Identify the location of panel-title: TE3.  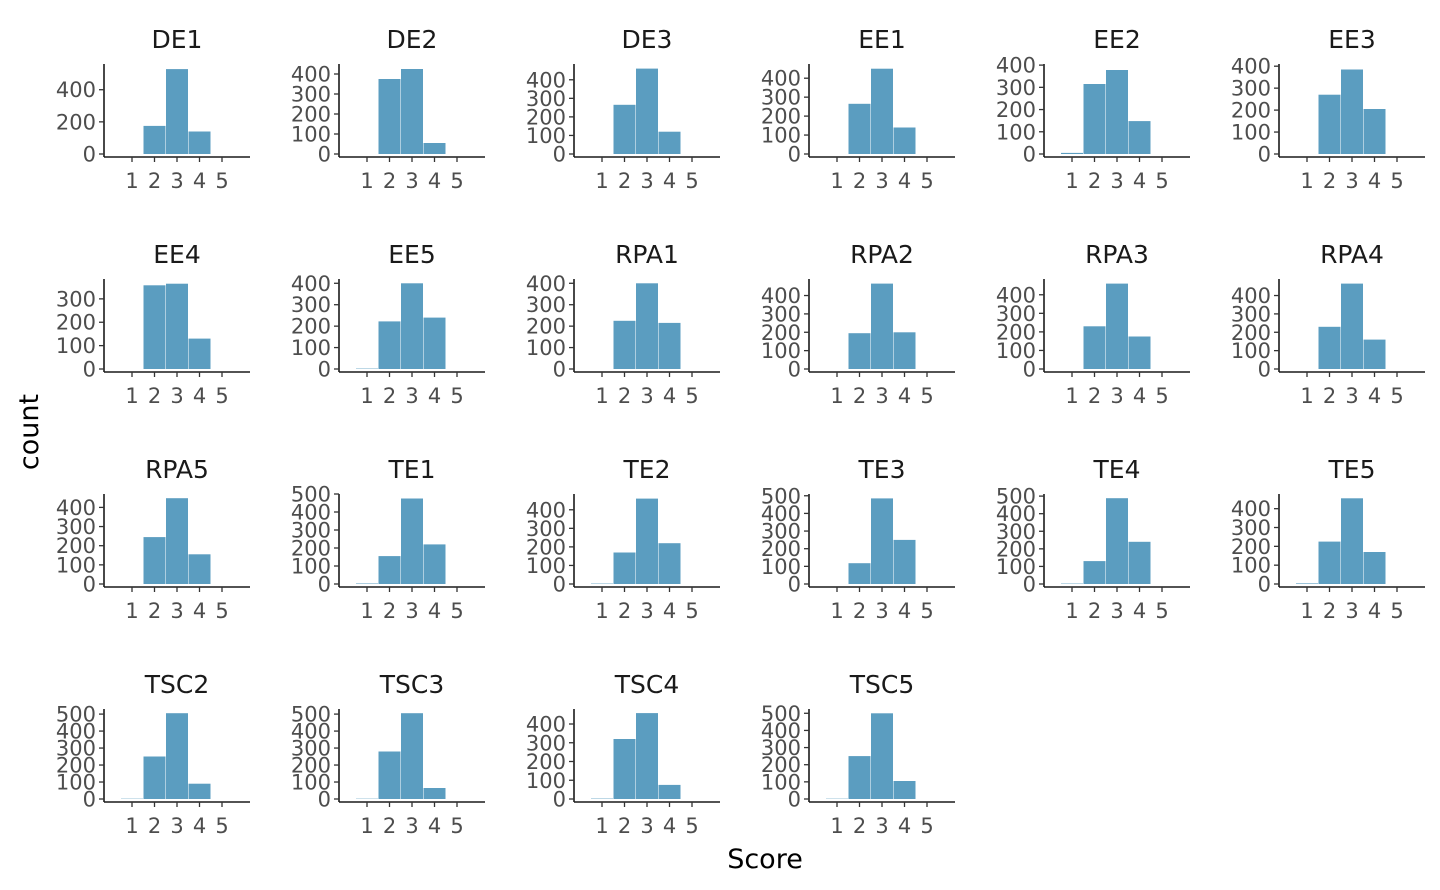
(882, 469).